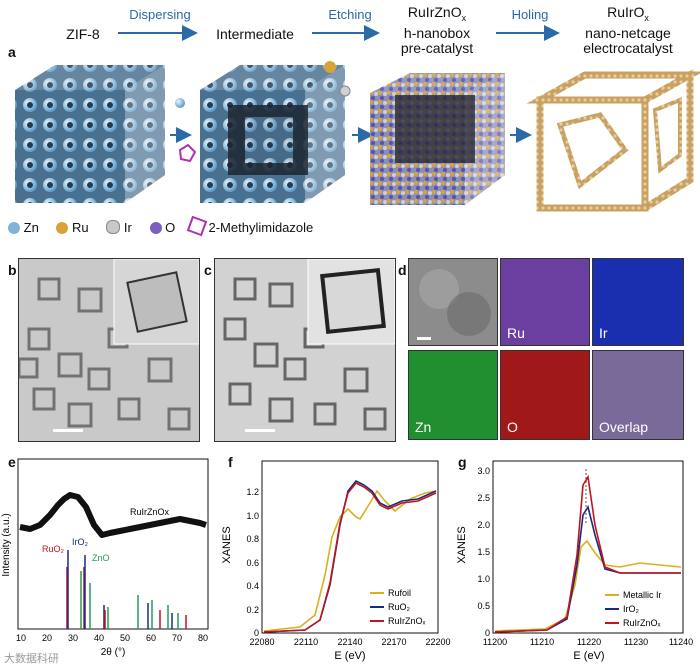 This screenshot has height=669, width=700. I want to click on zn-atom-icon, so click(14, 228).